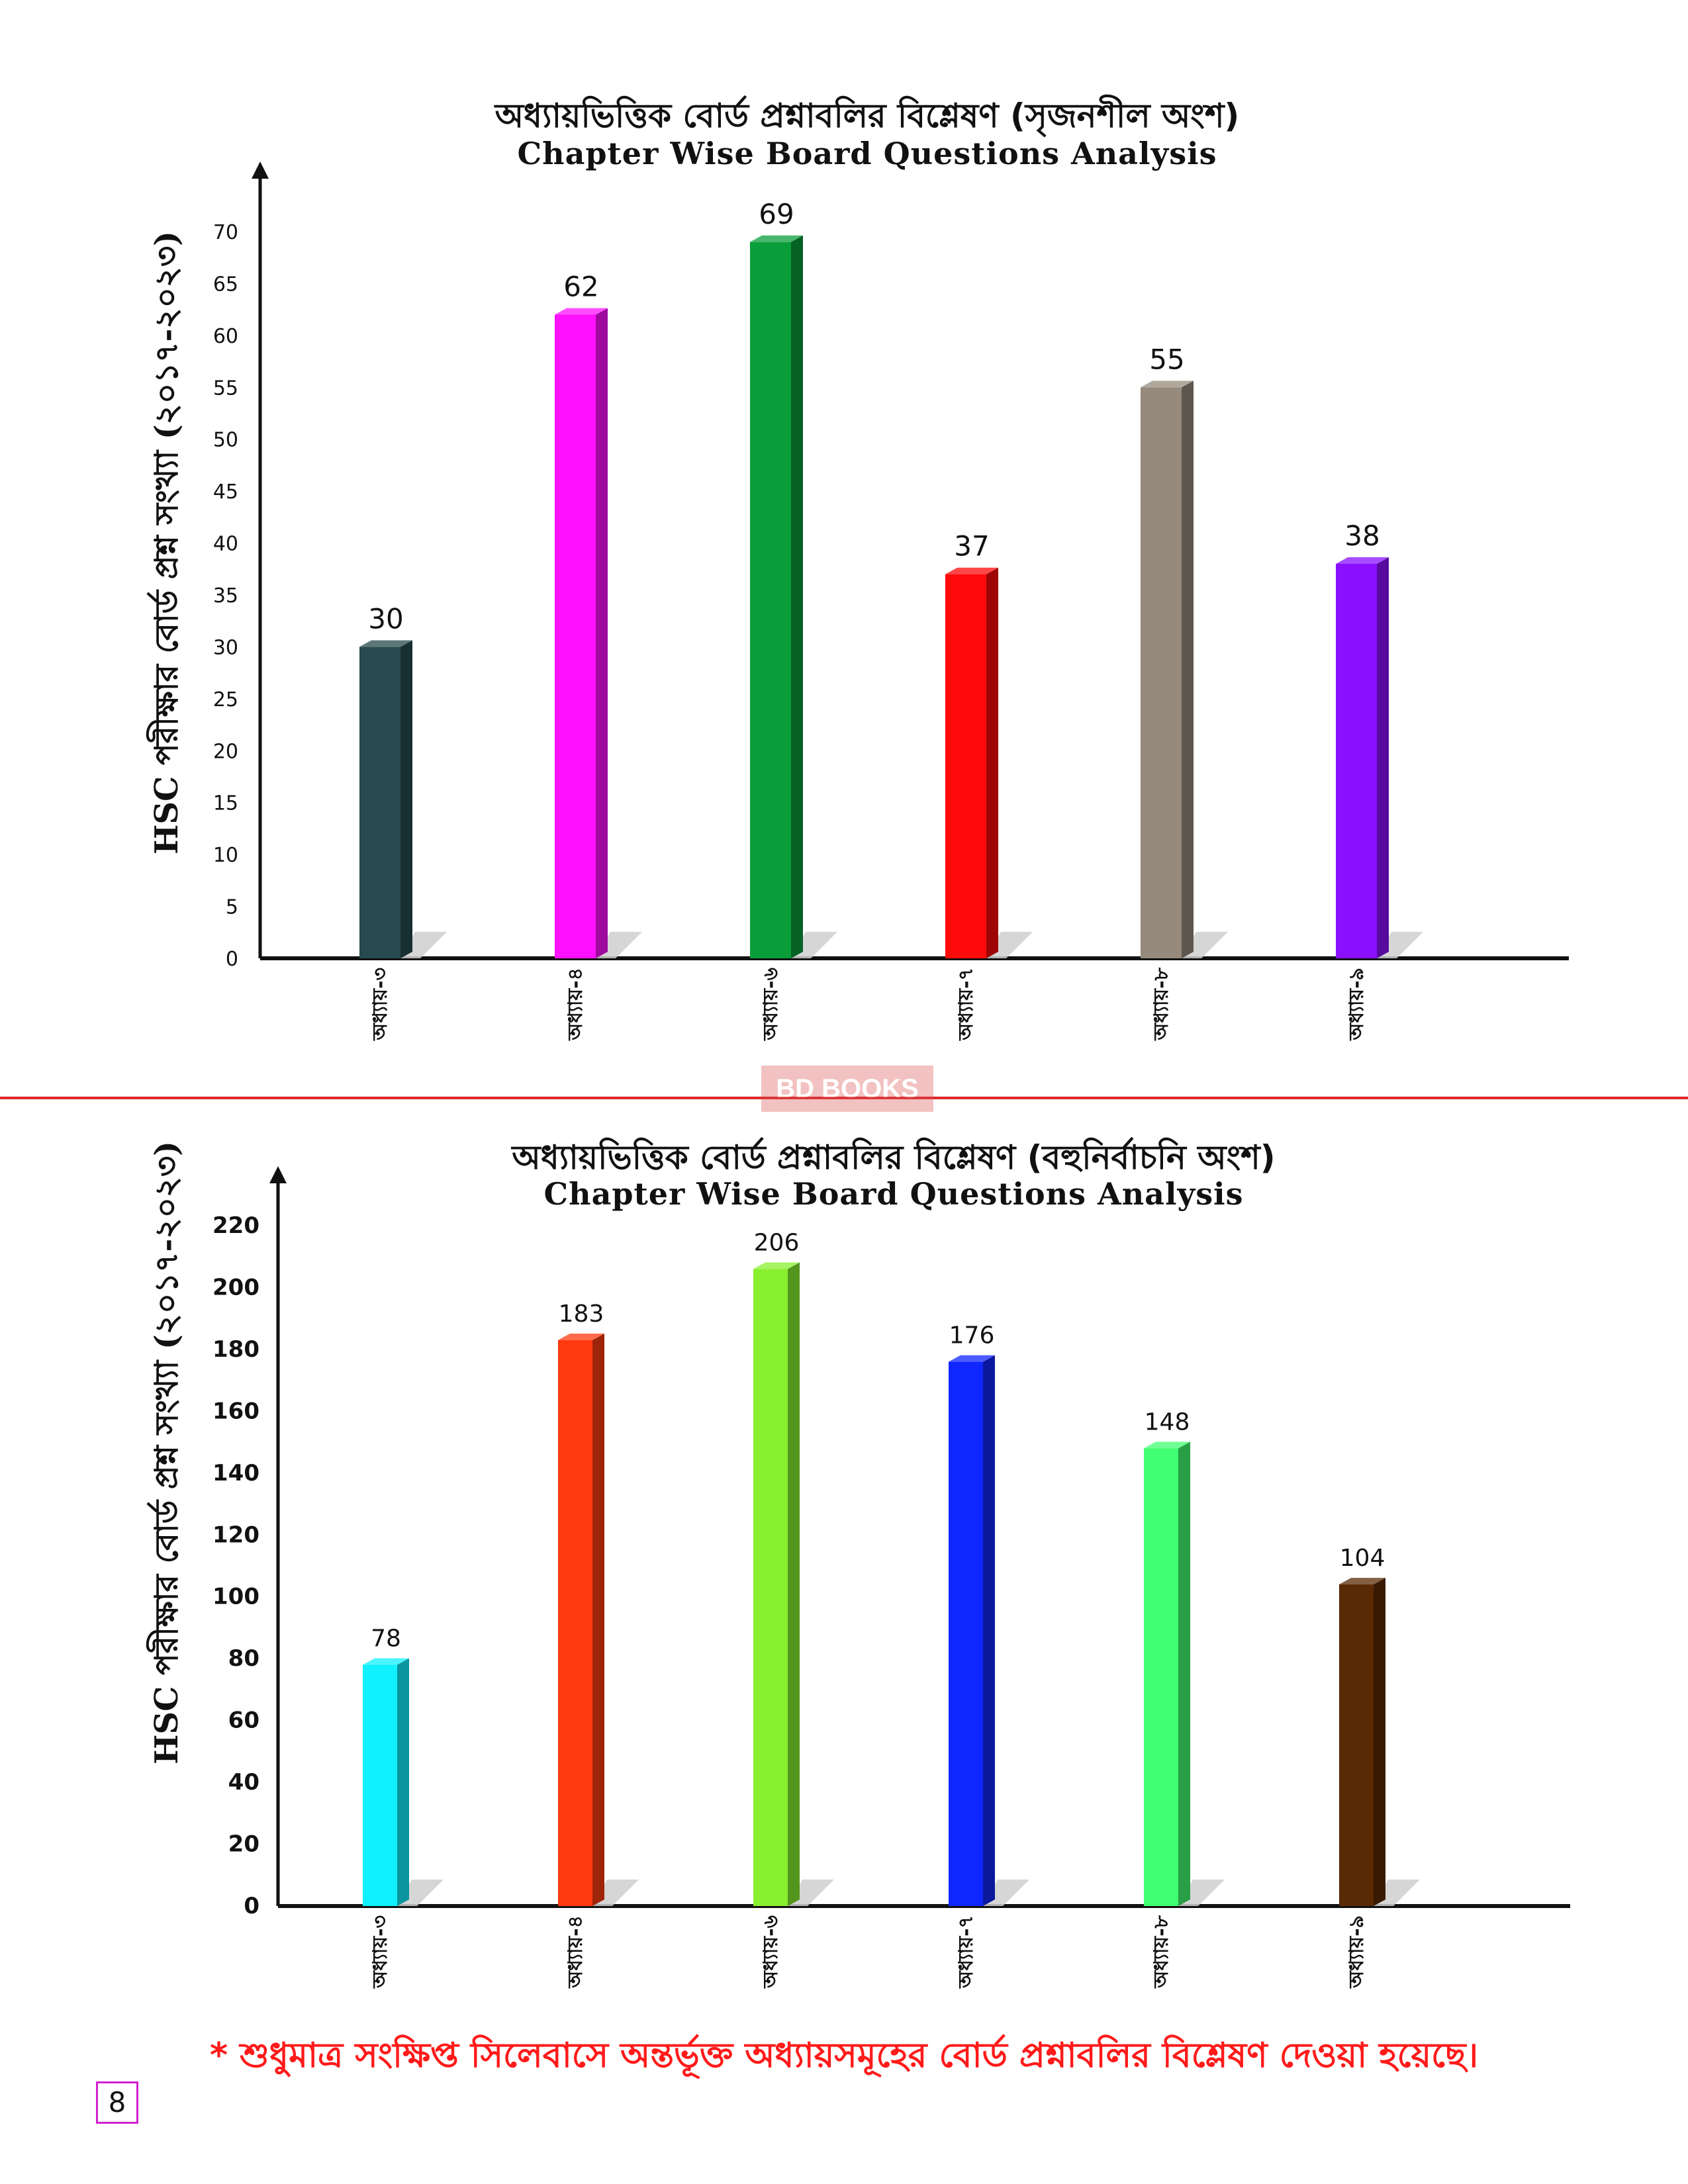  What do you see at coordinates (243, 1658) in the screenshot?
I see `y-tick-label: 80` at bounding box center [243, 1658].